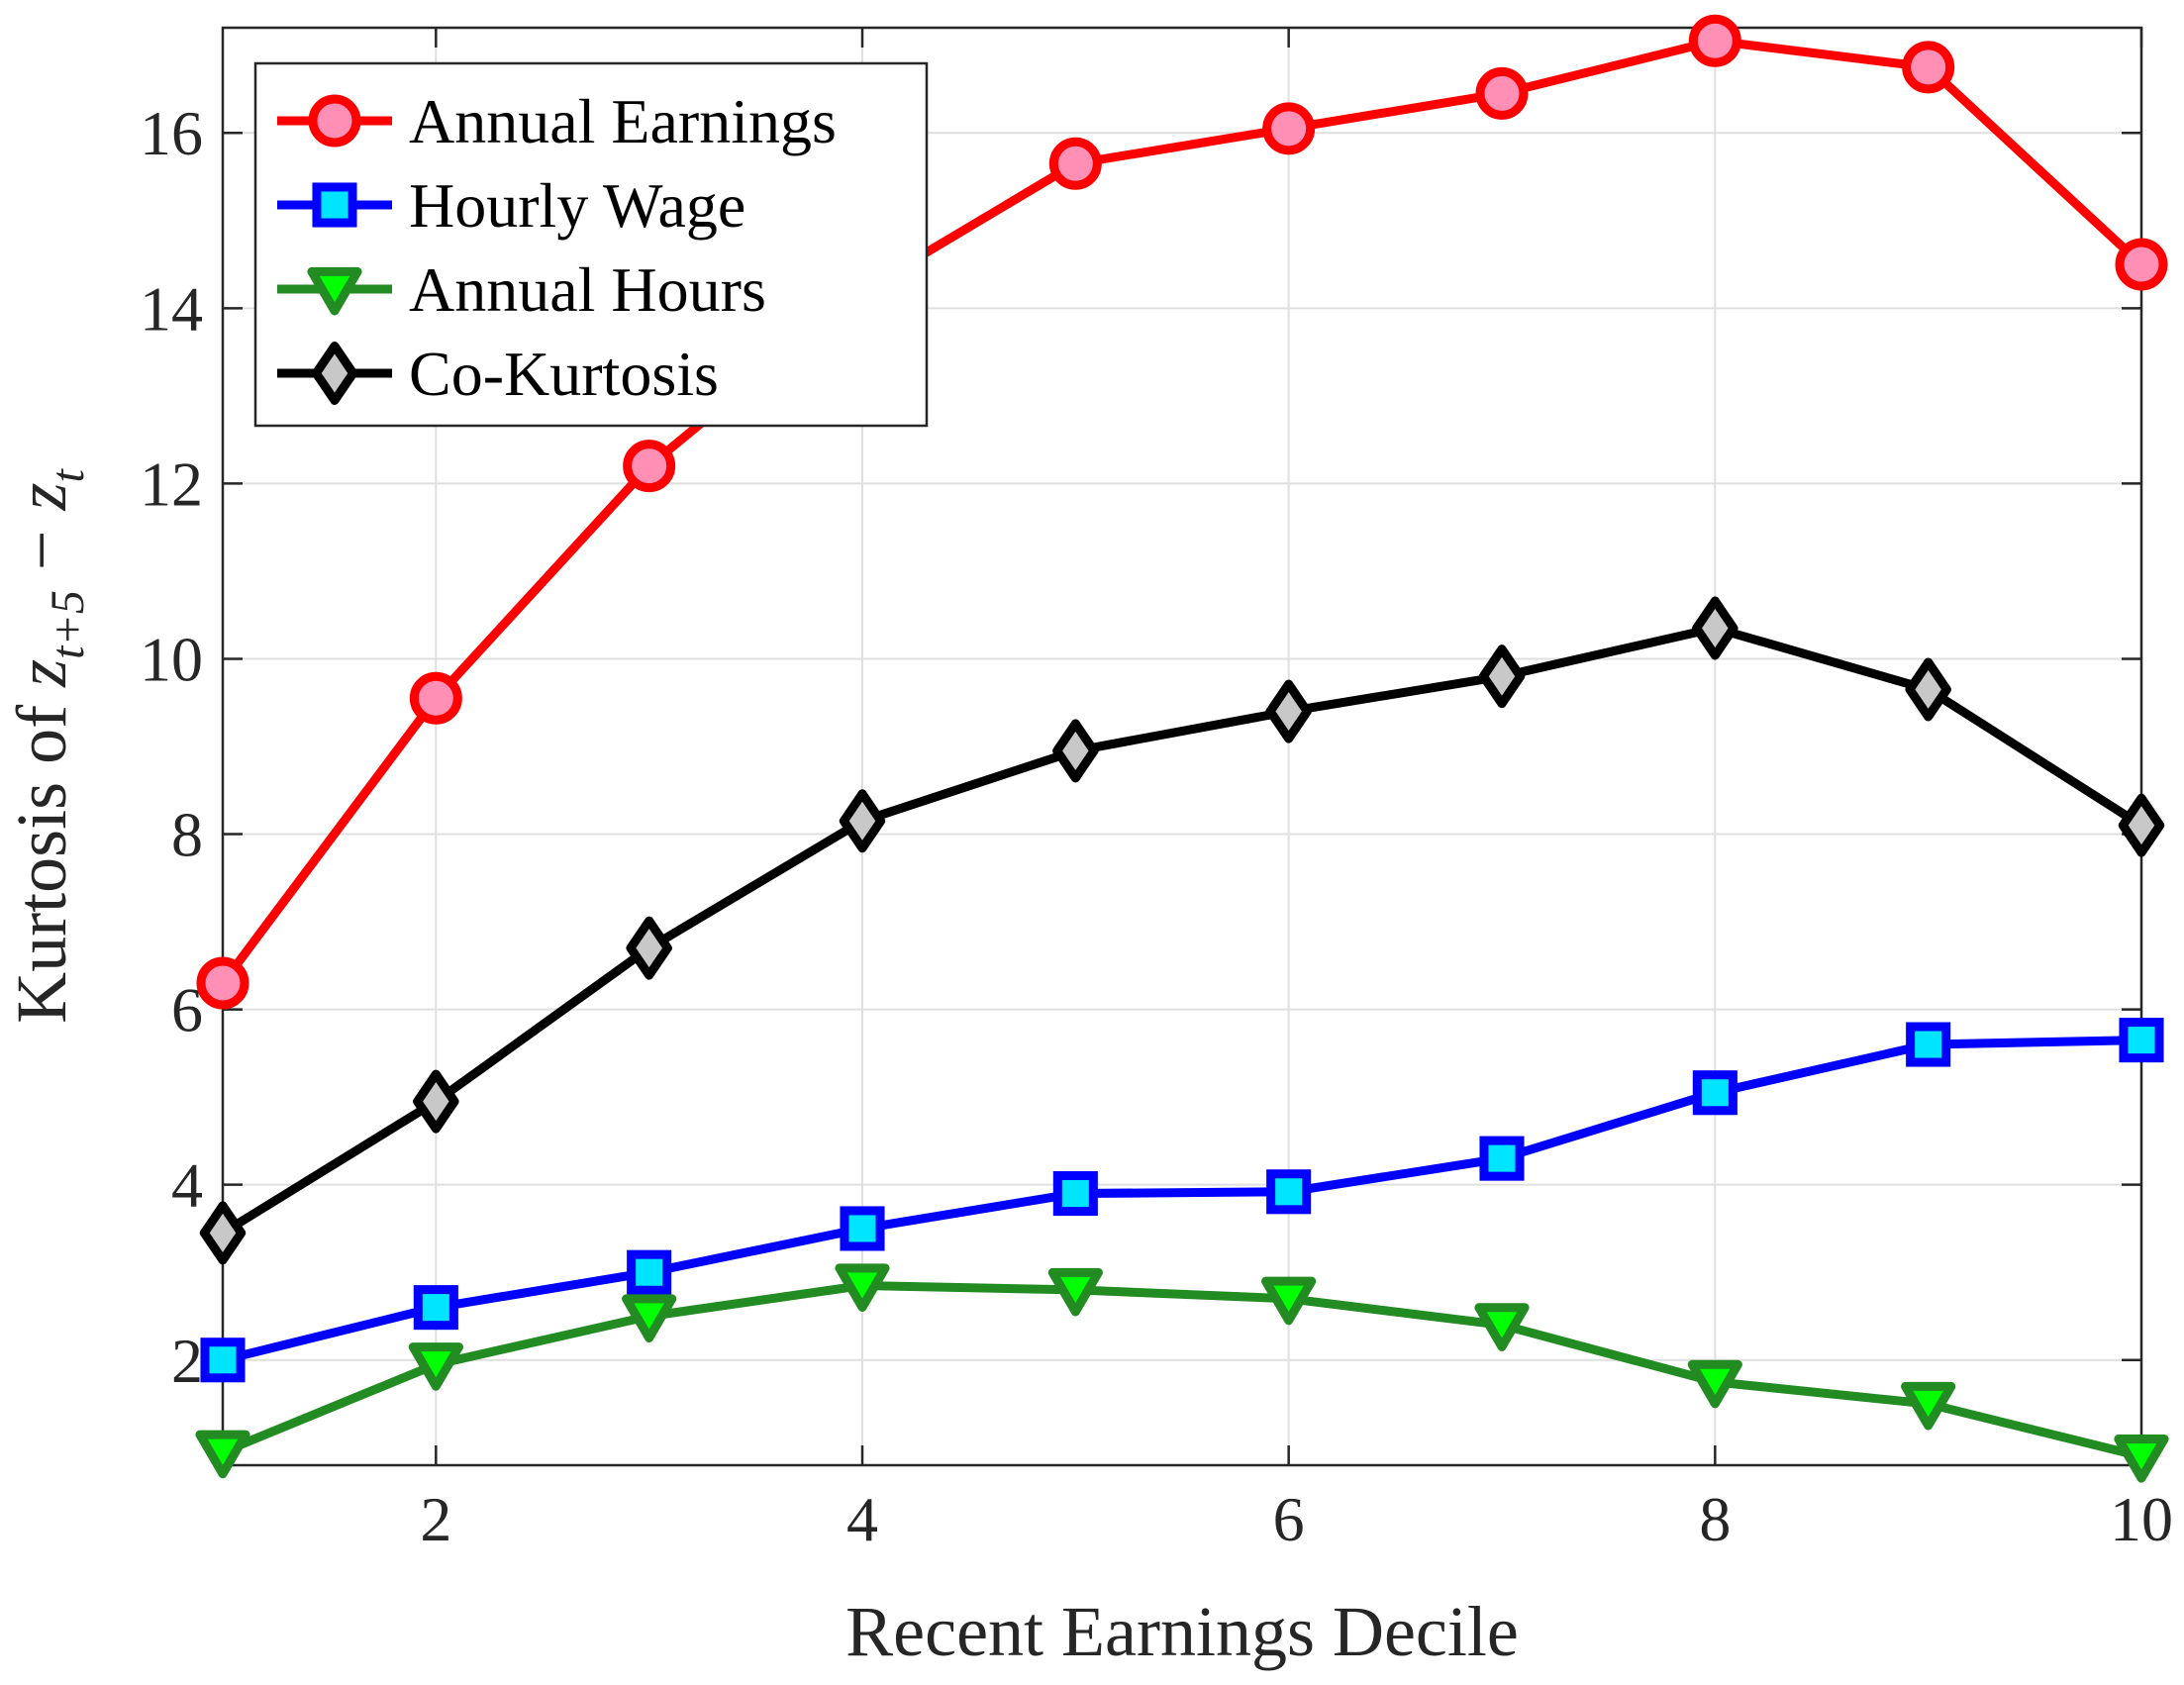 This screenshot has width=2184, height=1685. I want to click on series-annual-hours, so click(1182, 1373).